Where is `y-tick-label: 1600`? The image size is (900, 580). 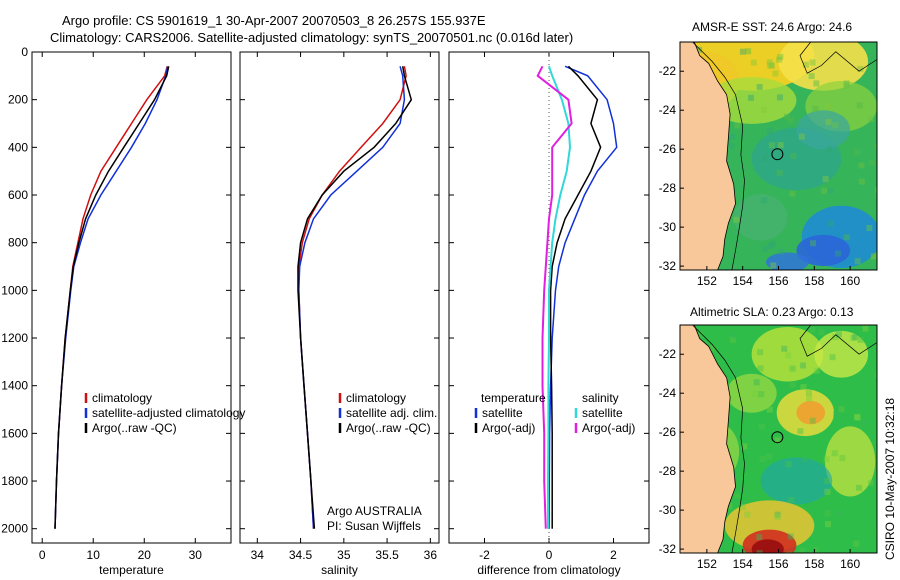 y-tick-label: 1600 is located at coordinates (14, 433).